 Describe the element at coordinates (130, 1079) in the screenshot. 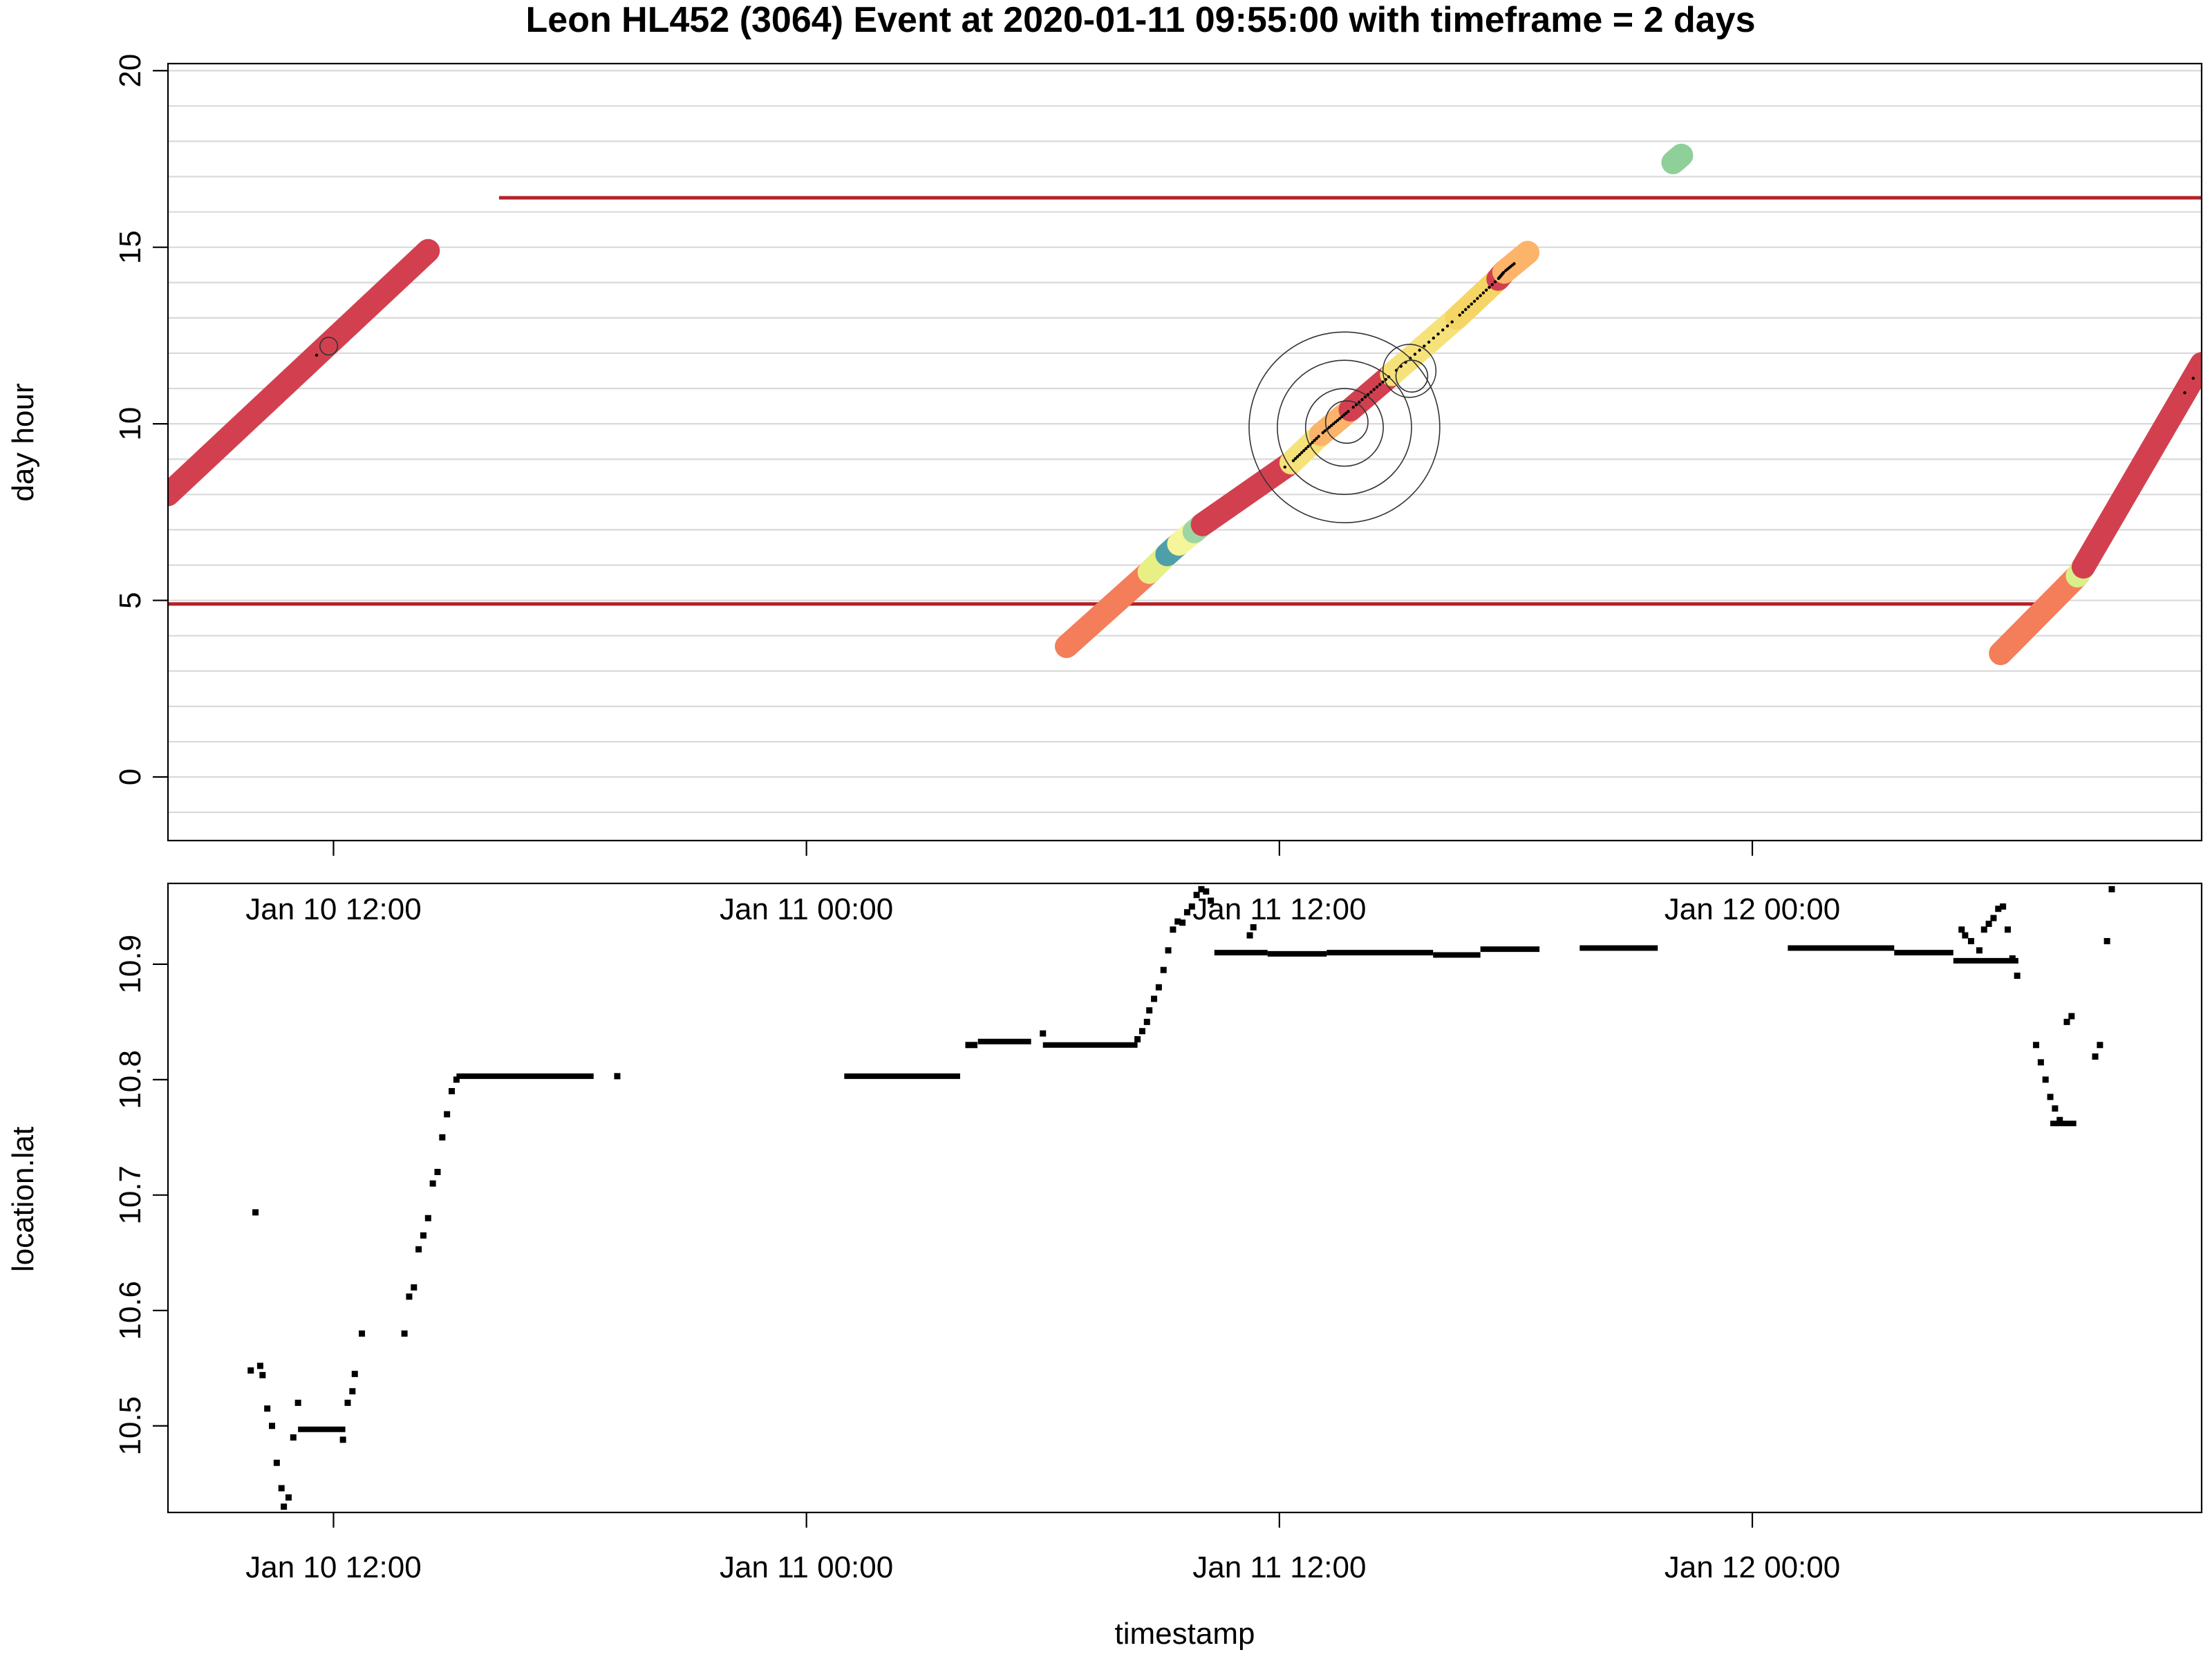

I see `location-lat-tick-label: 10.8` at that location.